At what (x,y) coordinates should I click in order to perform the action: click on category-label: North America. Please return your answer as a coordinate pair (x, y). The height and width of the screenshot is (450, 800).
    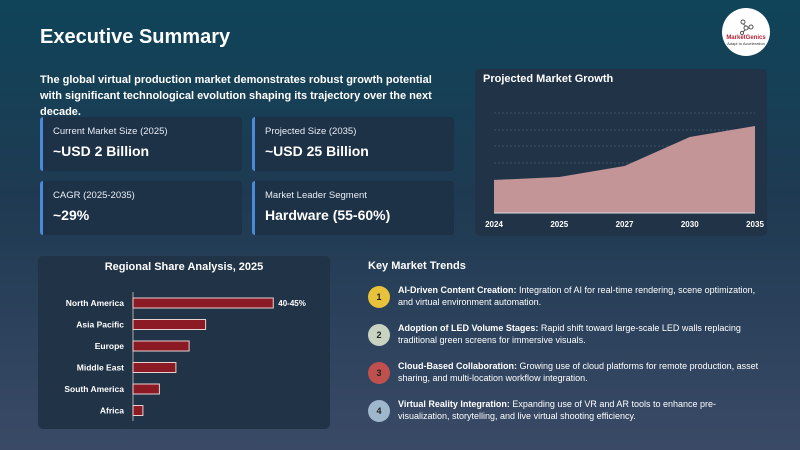
    Looking at the image, I should click on (95, 303).